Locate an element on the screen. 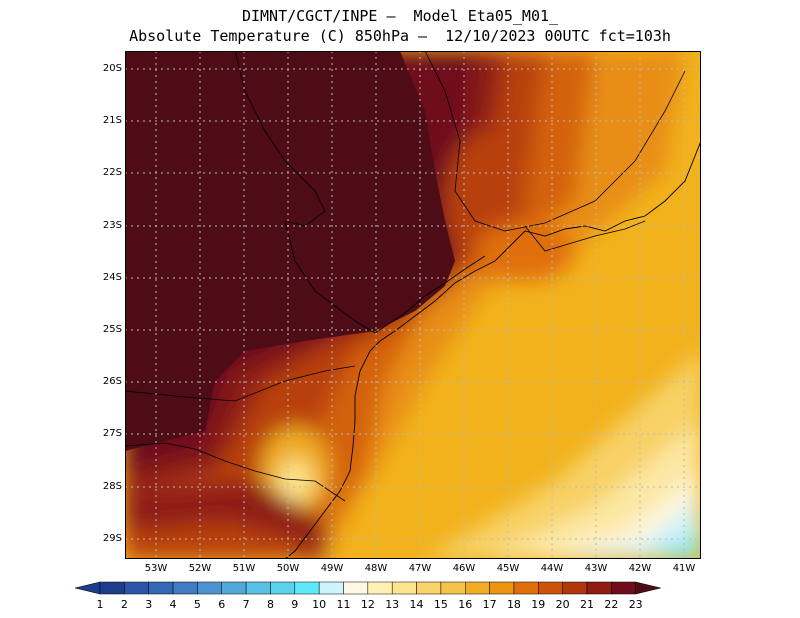 Image resolution: width=800 pixels, height=618 pixels. colorbar-tick-label: 19 is located at coordinates (538, 604).